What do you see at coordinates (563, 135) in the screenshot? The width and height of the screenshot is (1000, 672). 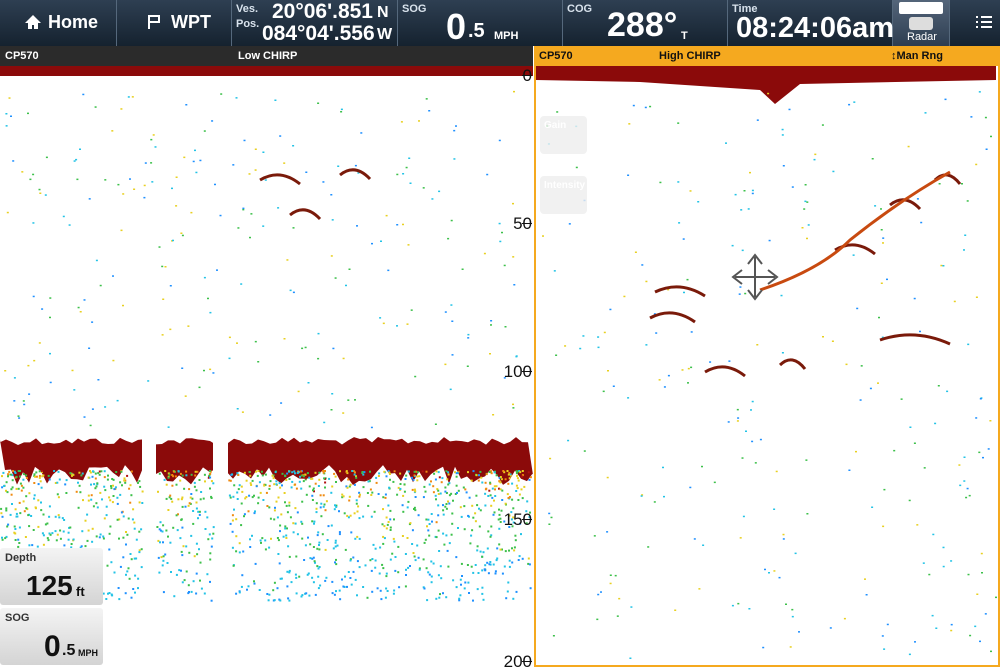 I see `gain-control: Gain` at bounding box center [563, 135].